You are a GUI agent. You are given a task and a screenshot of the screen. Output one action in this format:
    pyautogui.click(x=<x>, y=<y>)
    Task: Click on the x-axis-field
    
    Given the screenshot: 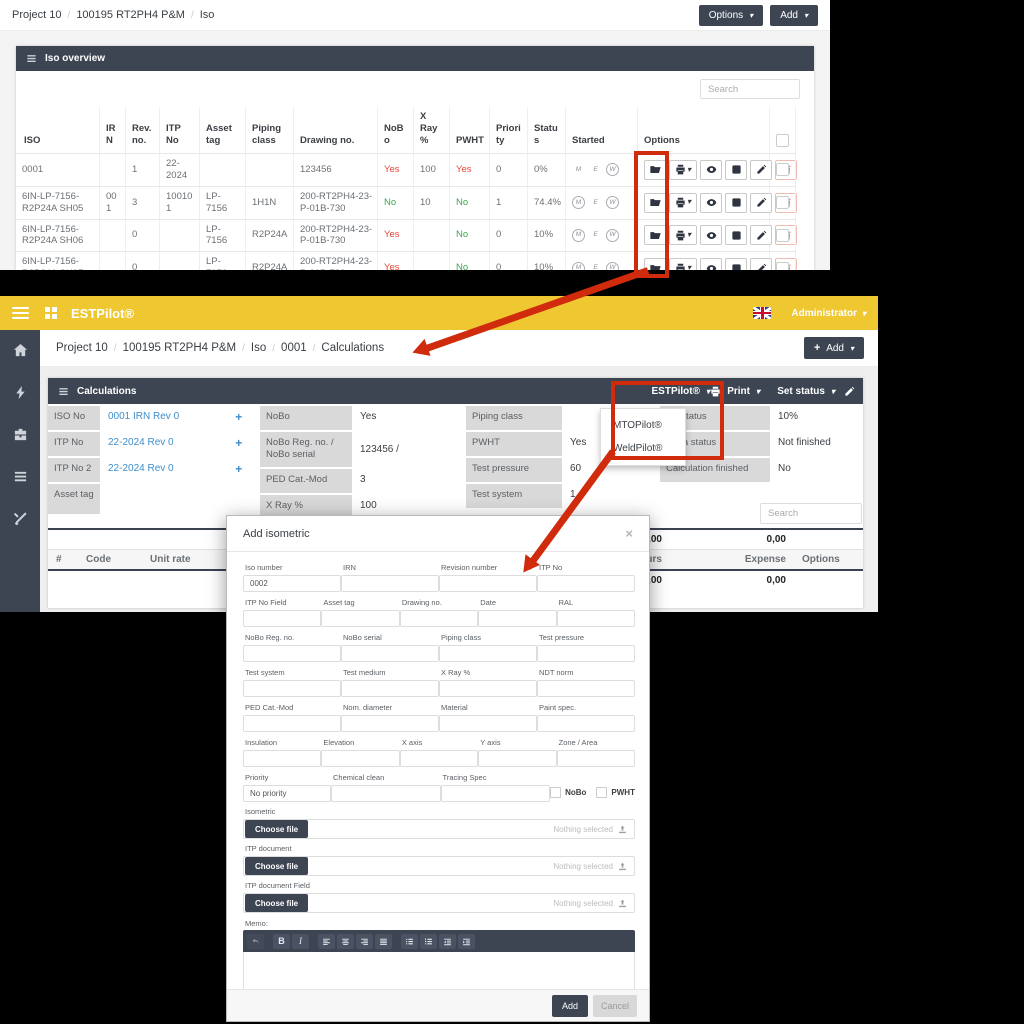 What is the action you would take?
    pyautogui.click(x=439, y=758)
    